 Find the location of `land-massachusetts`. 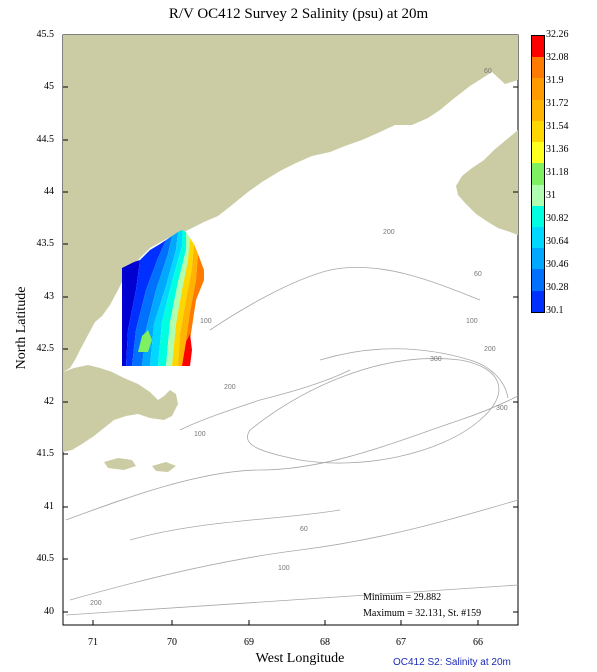

land-massachusetts is located at coordinates (120, 408).